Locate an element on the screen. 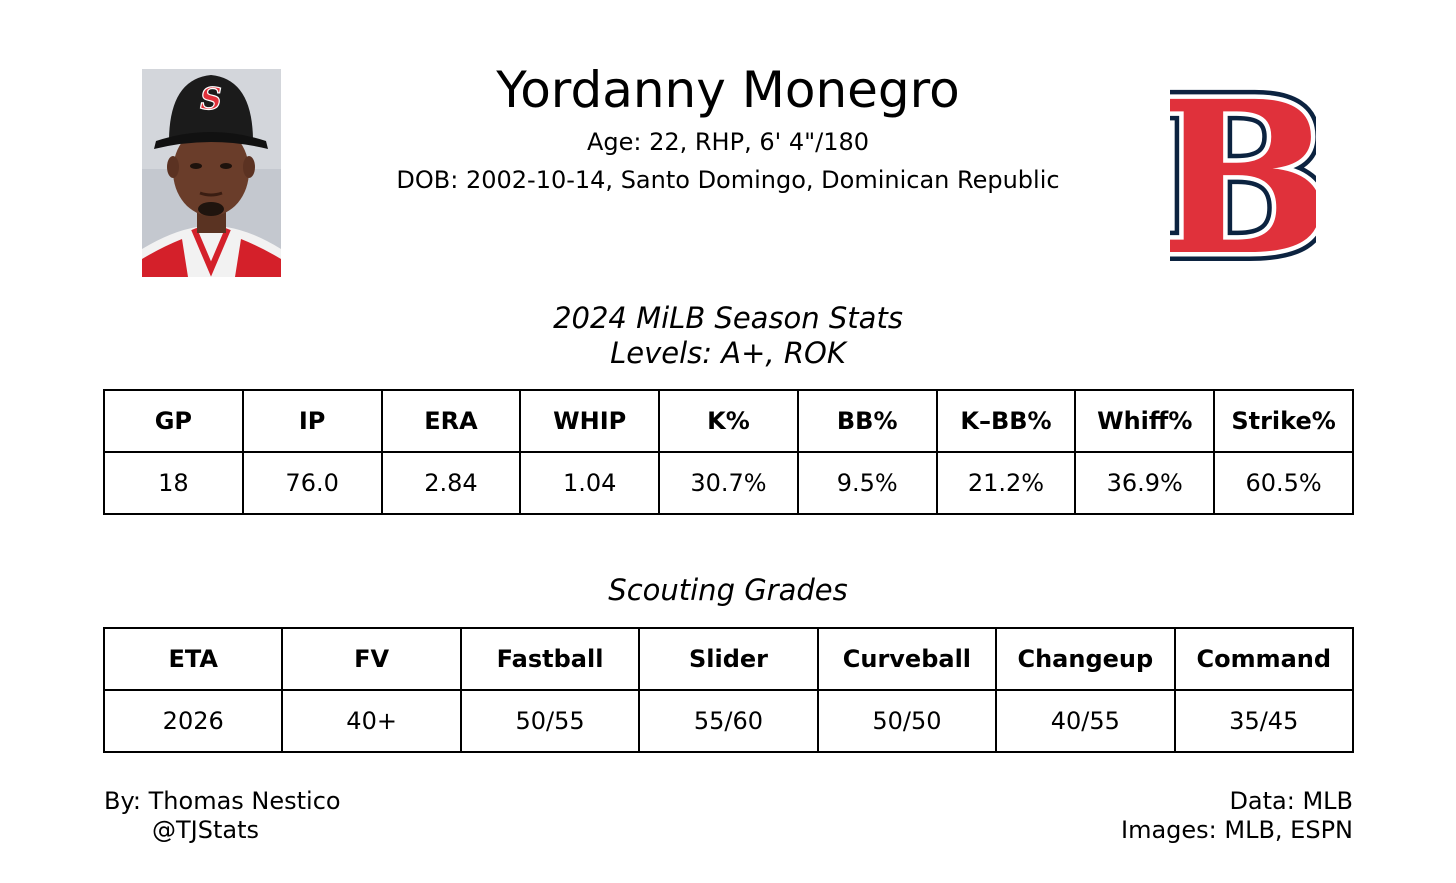 This screenshot has height=883, width=1456. stats-header-cell: WHIP is located at coordinates (590, 421).